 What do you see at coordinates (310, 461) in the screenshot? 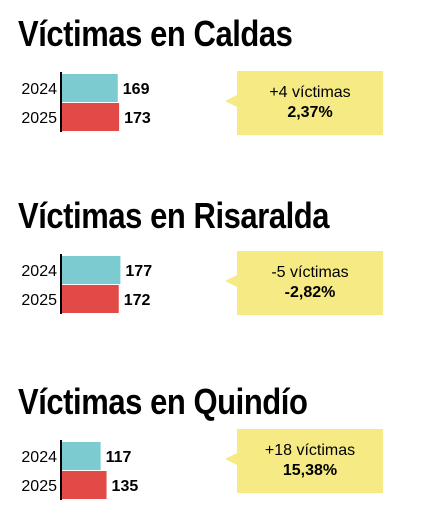
I see `callout-text: +18 víctimas 15,38%` at bounding box center [310, 461].